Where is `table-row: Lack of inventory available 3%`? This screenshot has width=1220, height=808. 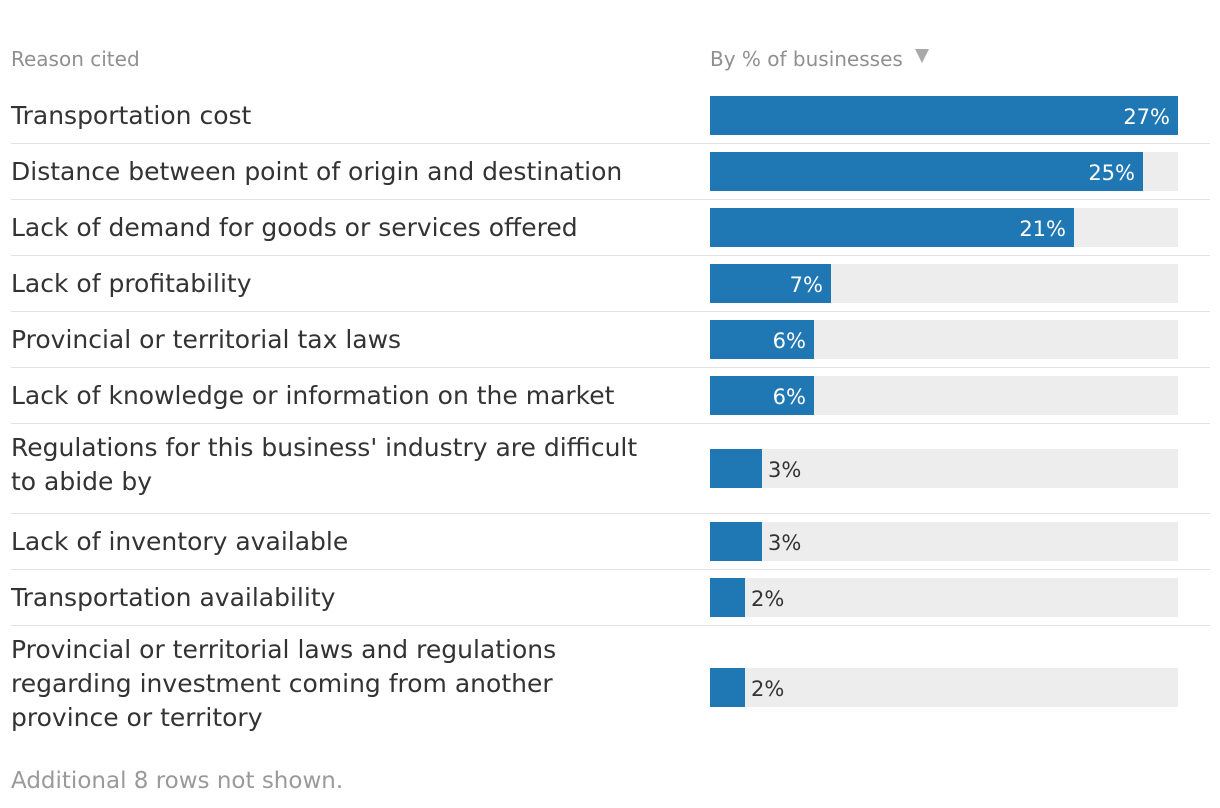
table-row: Lack of inventory available 3% is located at coordinates (610, 542).